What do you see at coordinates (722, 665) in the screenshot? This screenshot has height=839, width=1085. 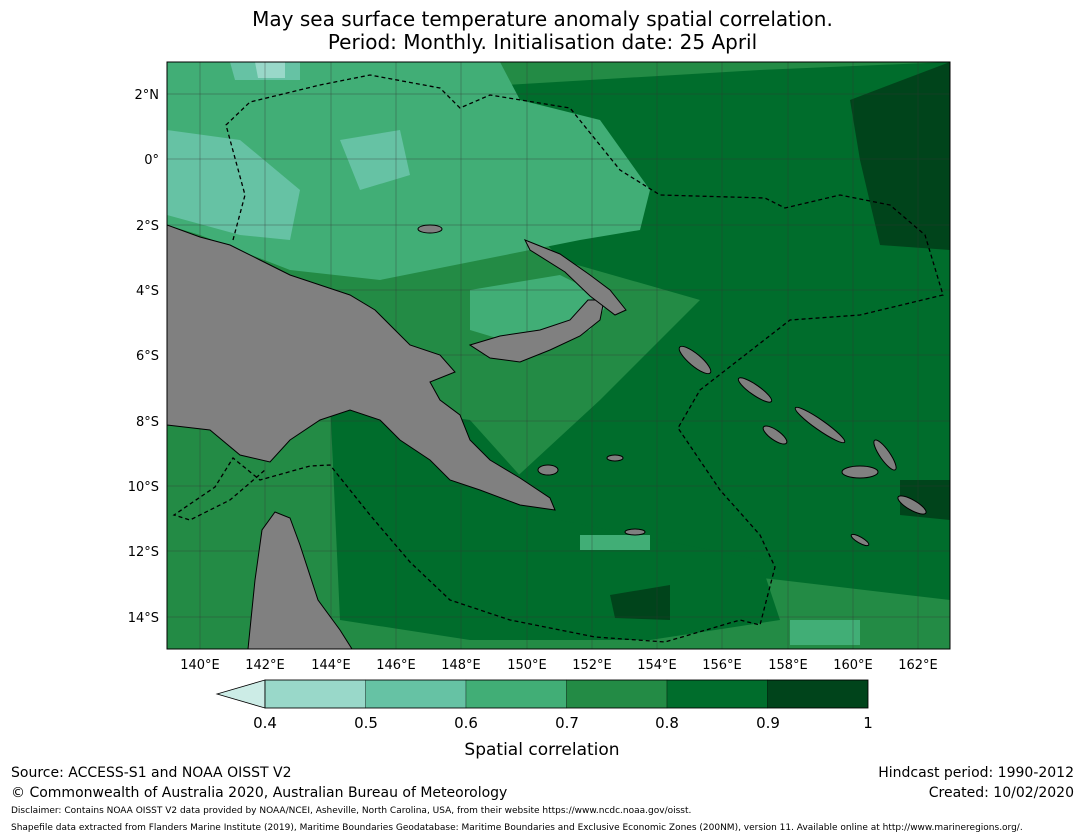 I see `lon-tick: 156°E` at bounding box center [722, 665].